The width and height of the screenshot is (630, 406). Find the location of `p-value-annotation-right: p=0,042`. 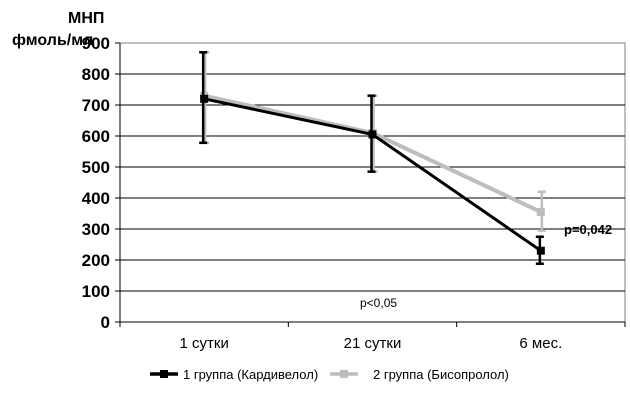

p-value-annotation-right: p=0,042 is located at coordinates (588, 229).